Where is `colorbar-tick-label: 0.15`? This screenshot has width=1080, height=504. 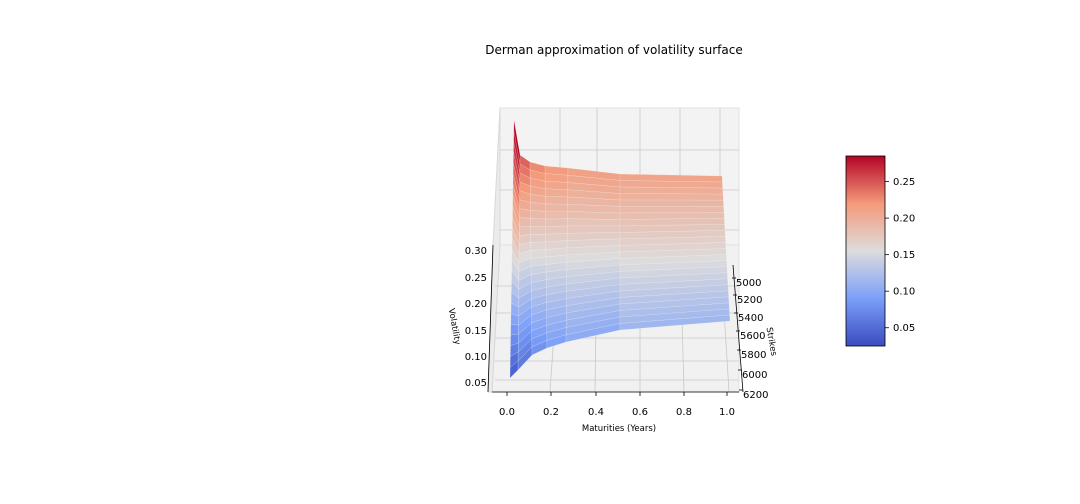
colorbar-tick-label: 0.15 is located at coordinates (904, 255).